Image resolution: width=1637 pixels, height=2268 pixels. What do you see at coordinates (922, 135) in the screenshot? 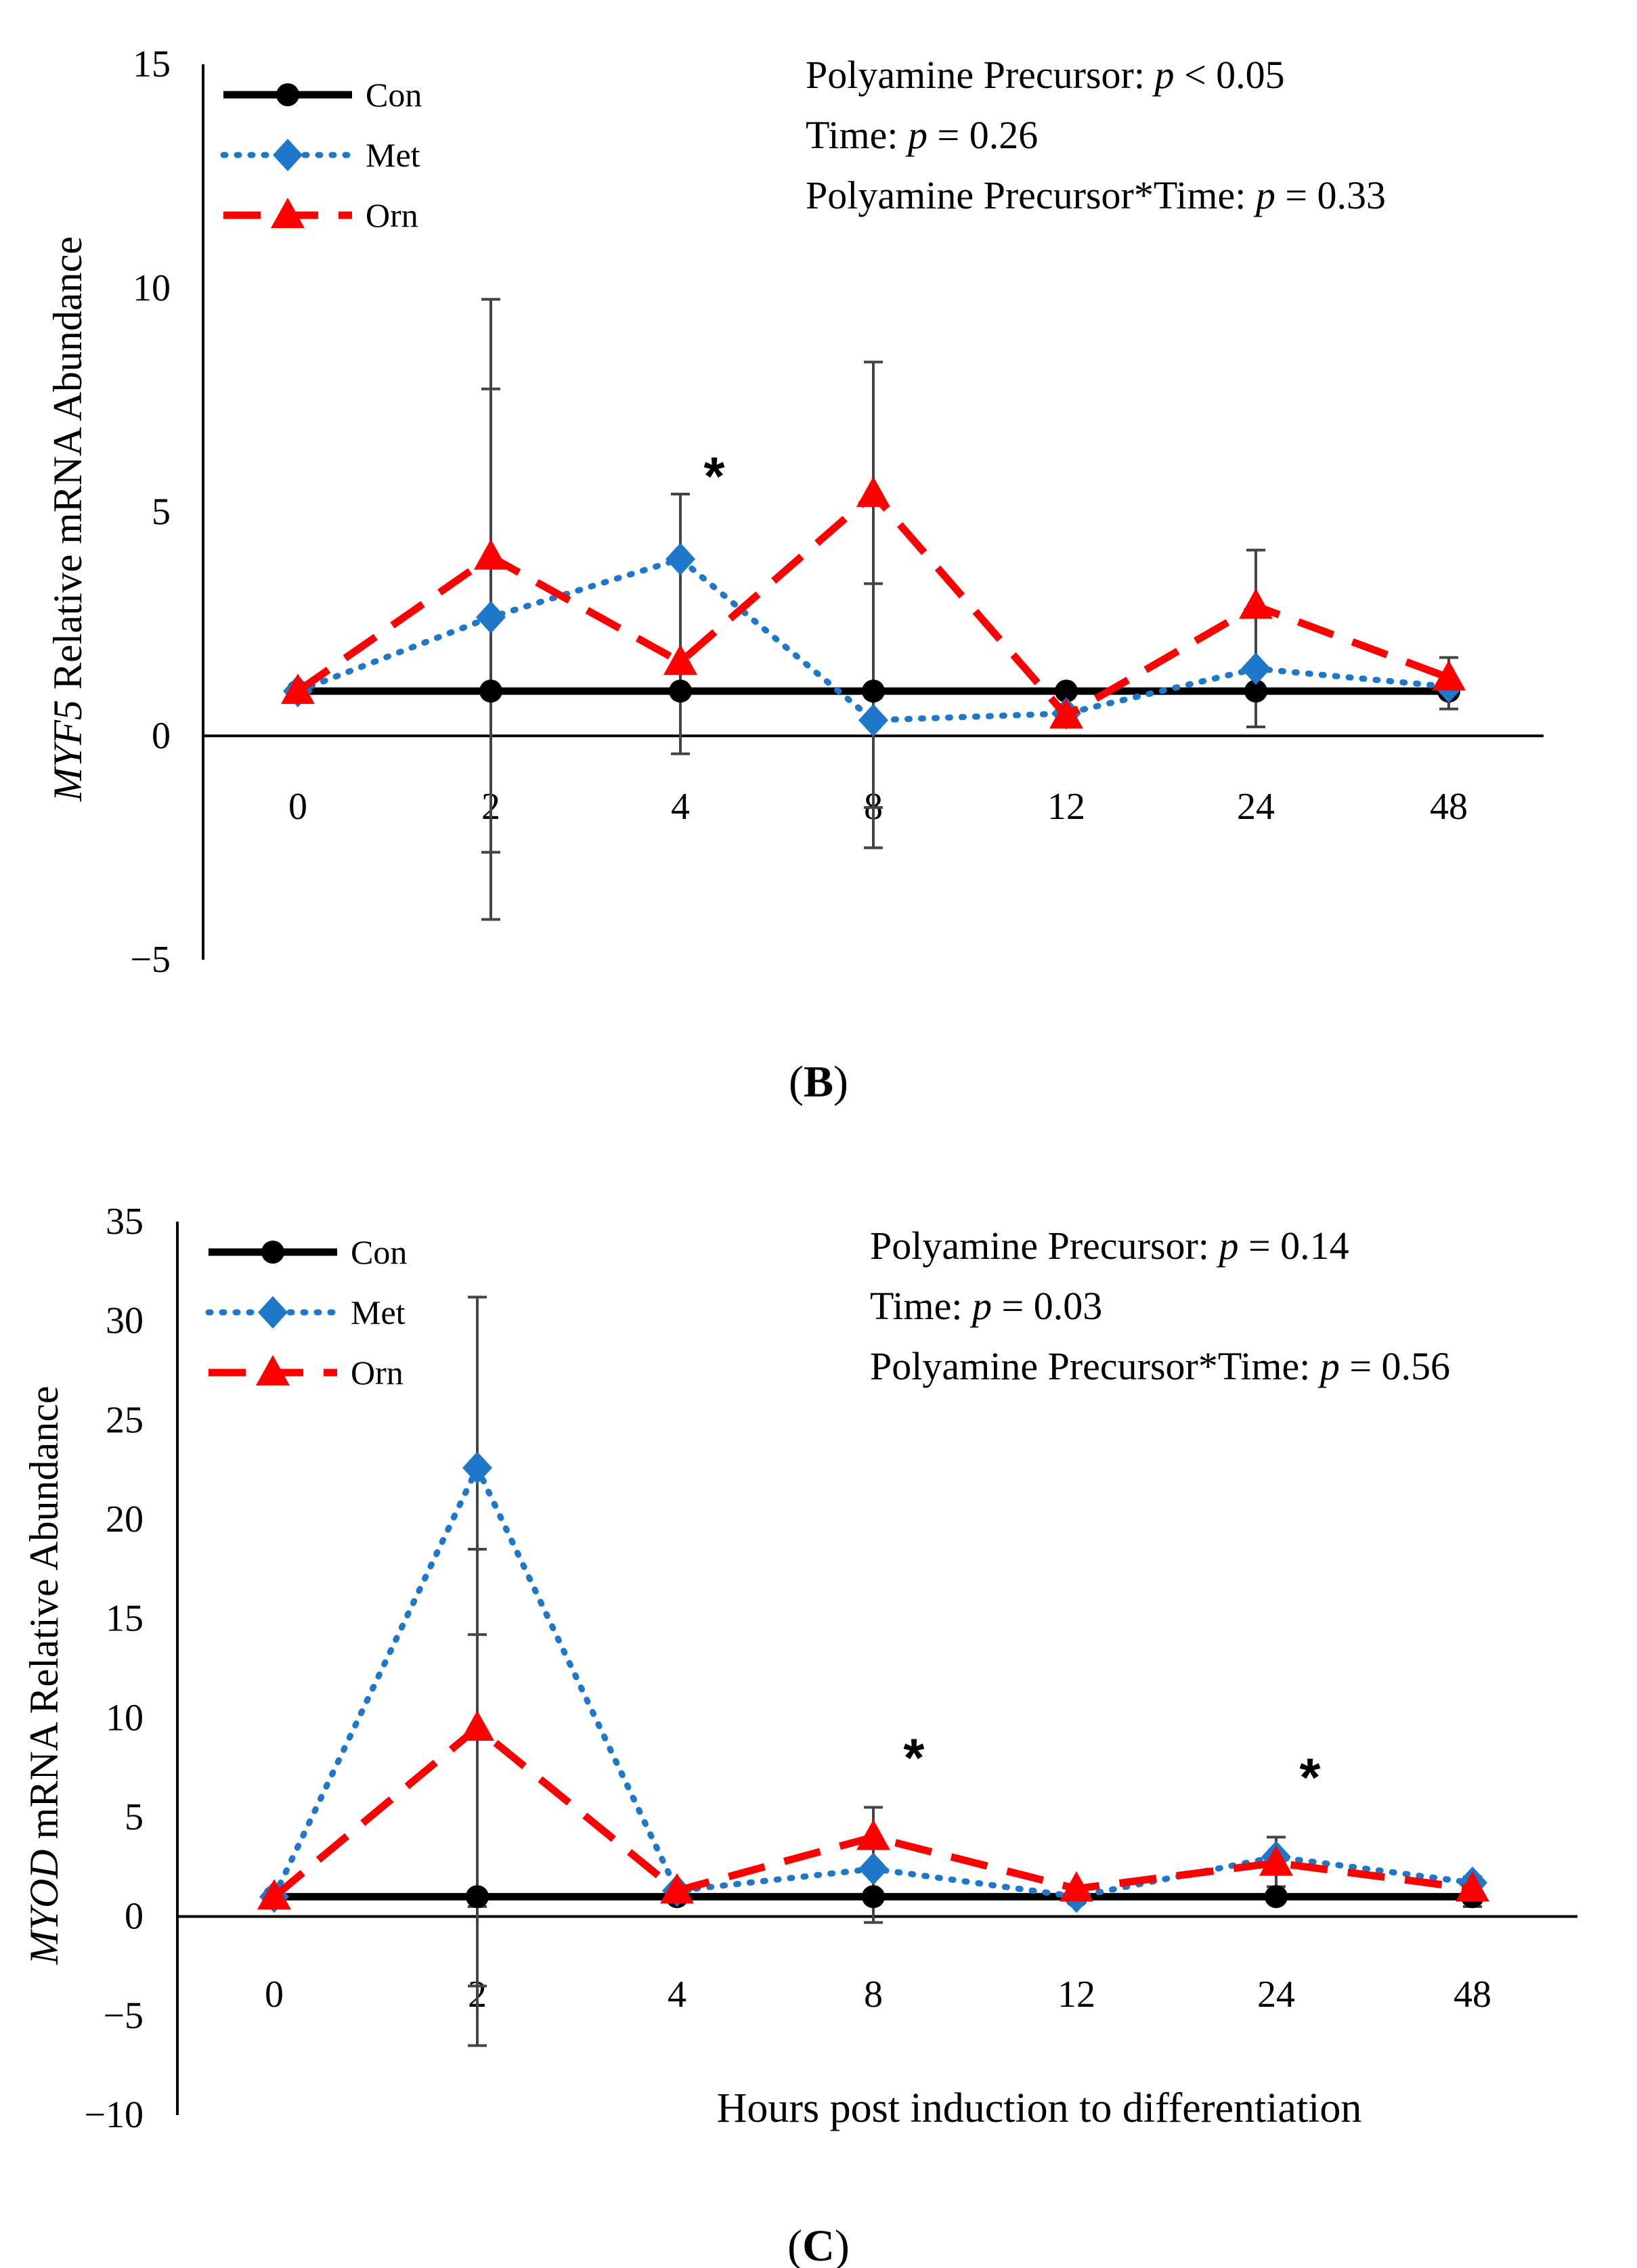
I see `stats-annotation: Time: p = 0.26` at bounding box center [922, 135].